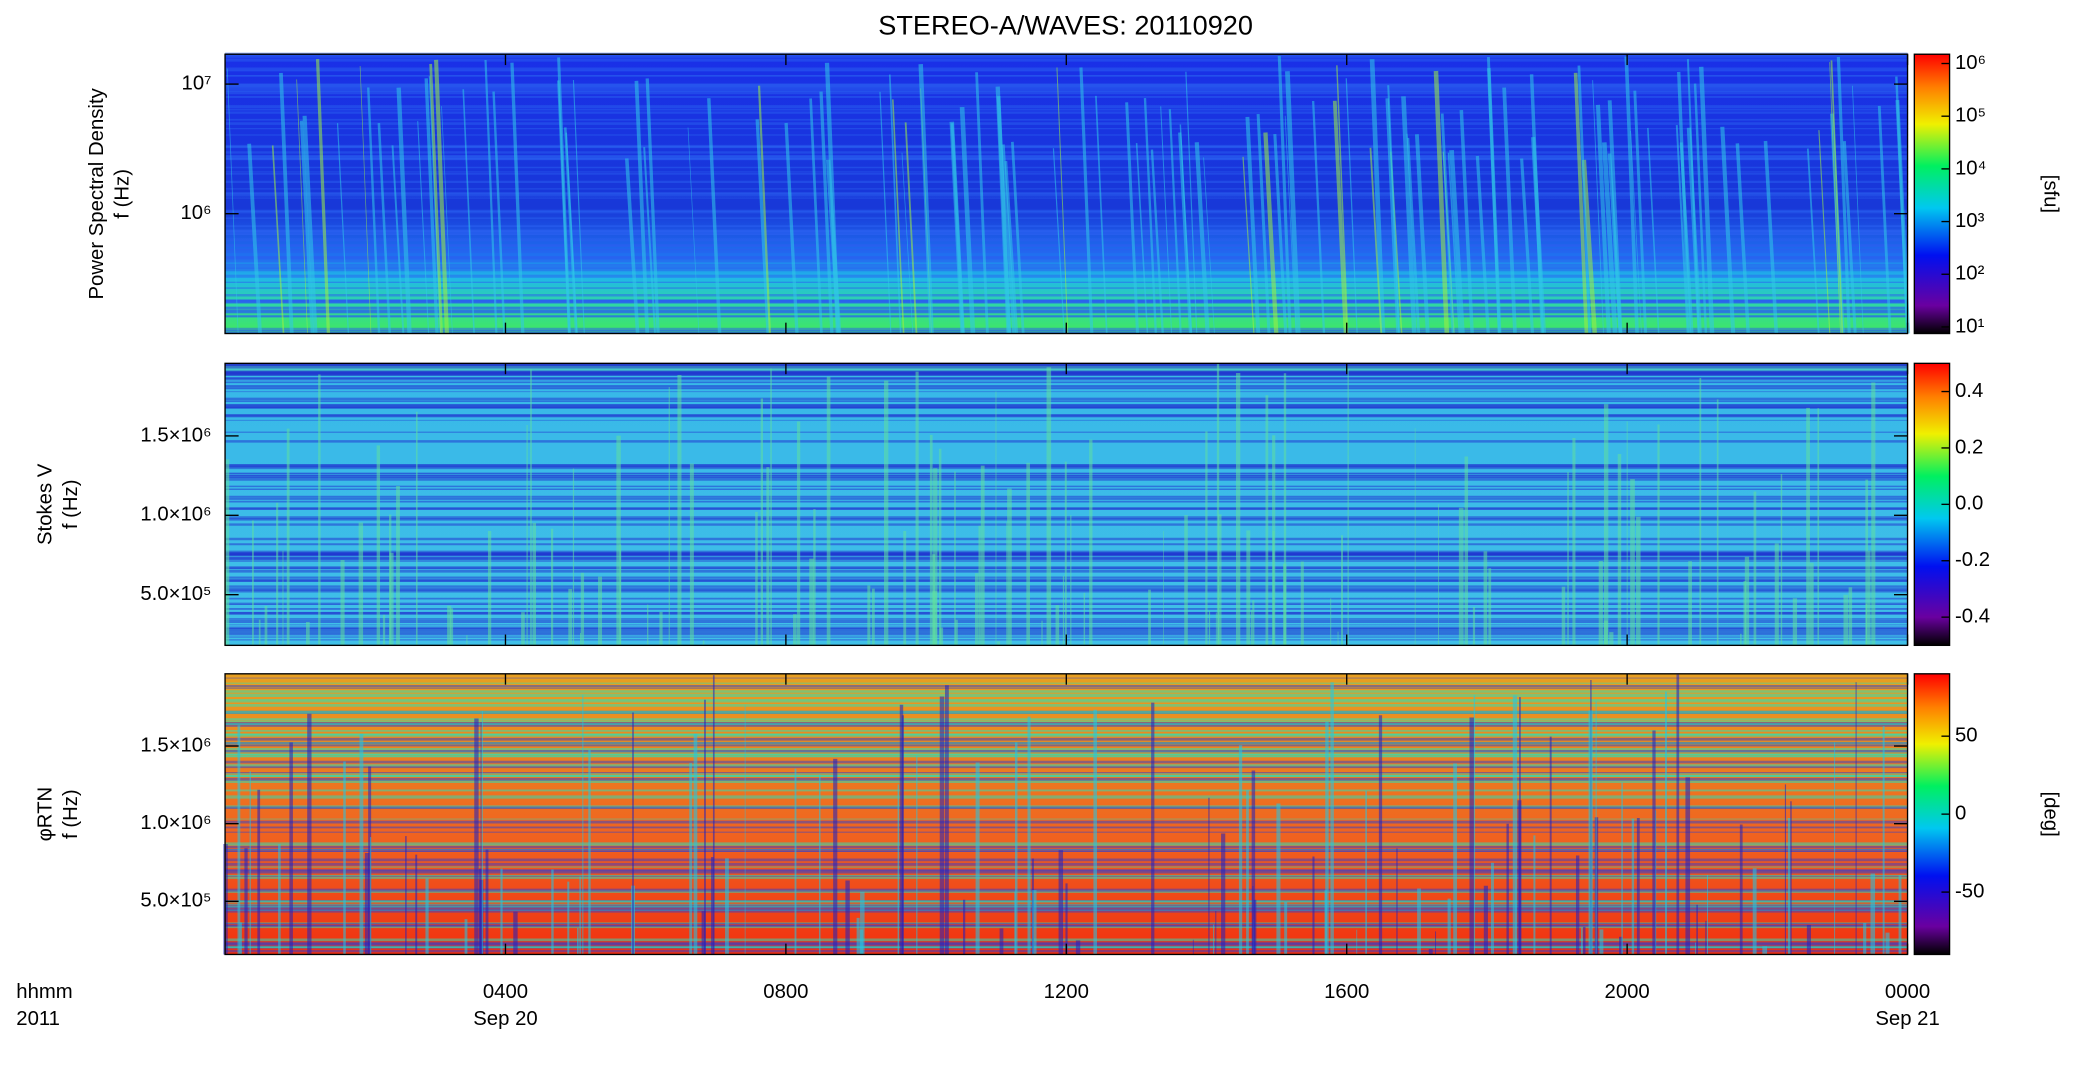 The image size is (2096, 1080). What do you see at coordinates (1970, 274) in the screenshot?
I see `colorbar-tick-label: 10²` at bounding box center [1970, 274].